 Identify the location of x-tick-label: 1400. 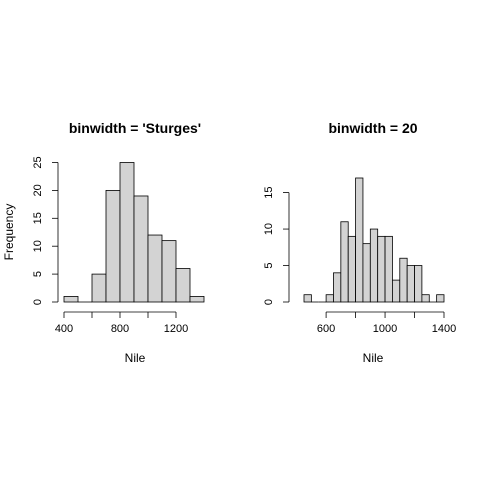
(444, 329).